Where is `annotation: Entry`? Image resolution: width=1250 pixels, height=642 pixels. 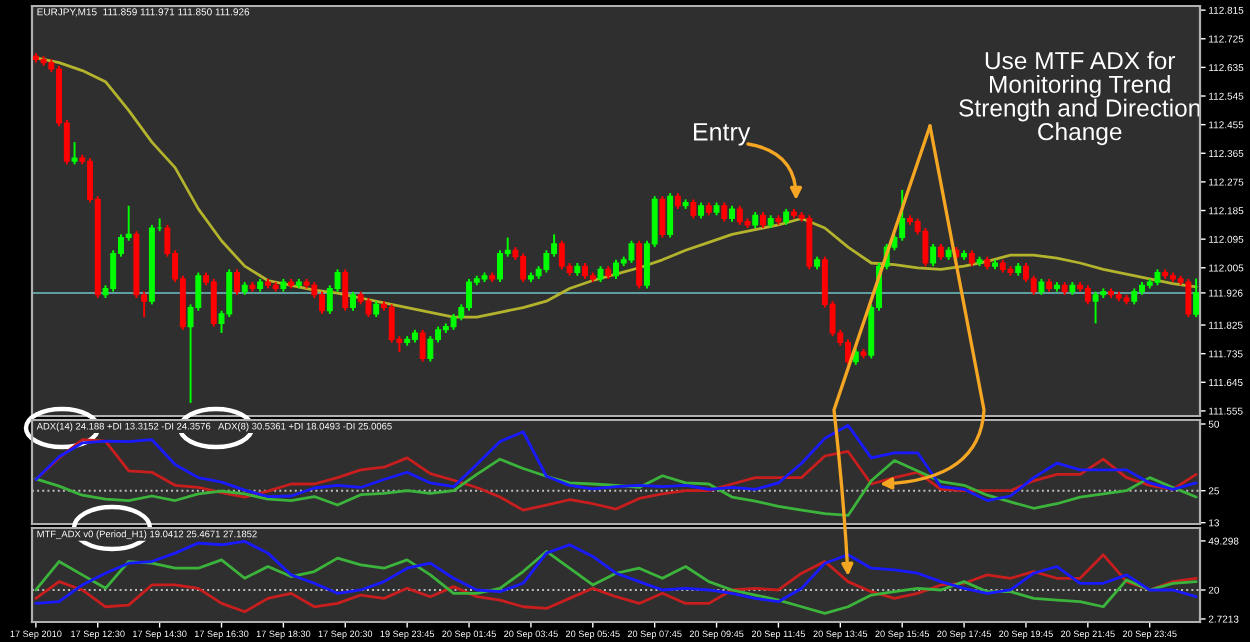 annotation: Entry is located at coordinates (722, 134).